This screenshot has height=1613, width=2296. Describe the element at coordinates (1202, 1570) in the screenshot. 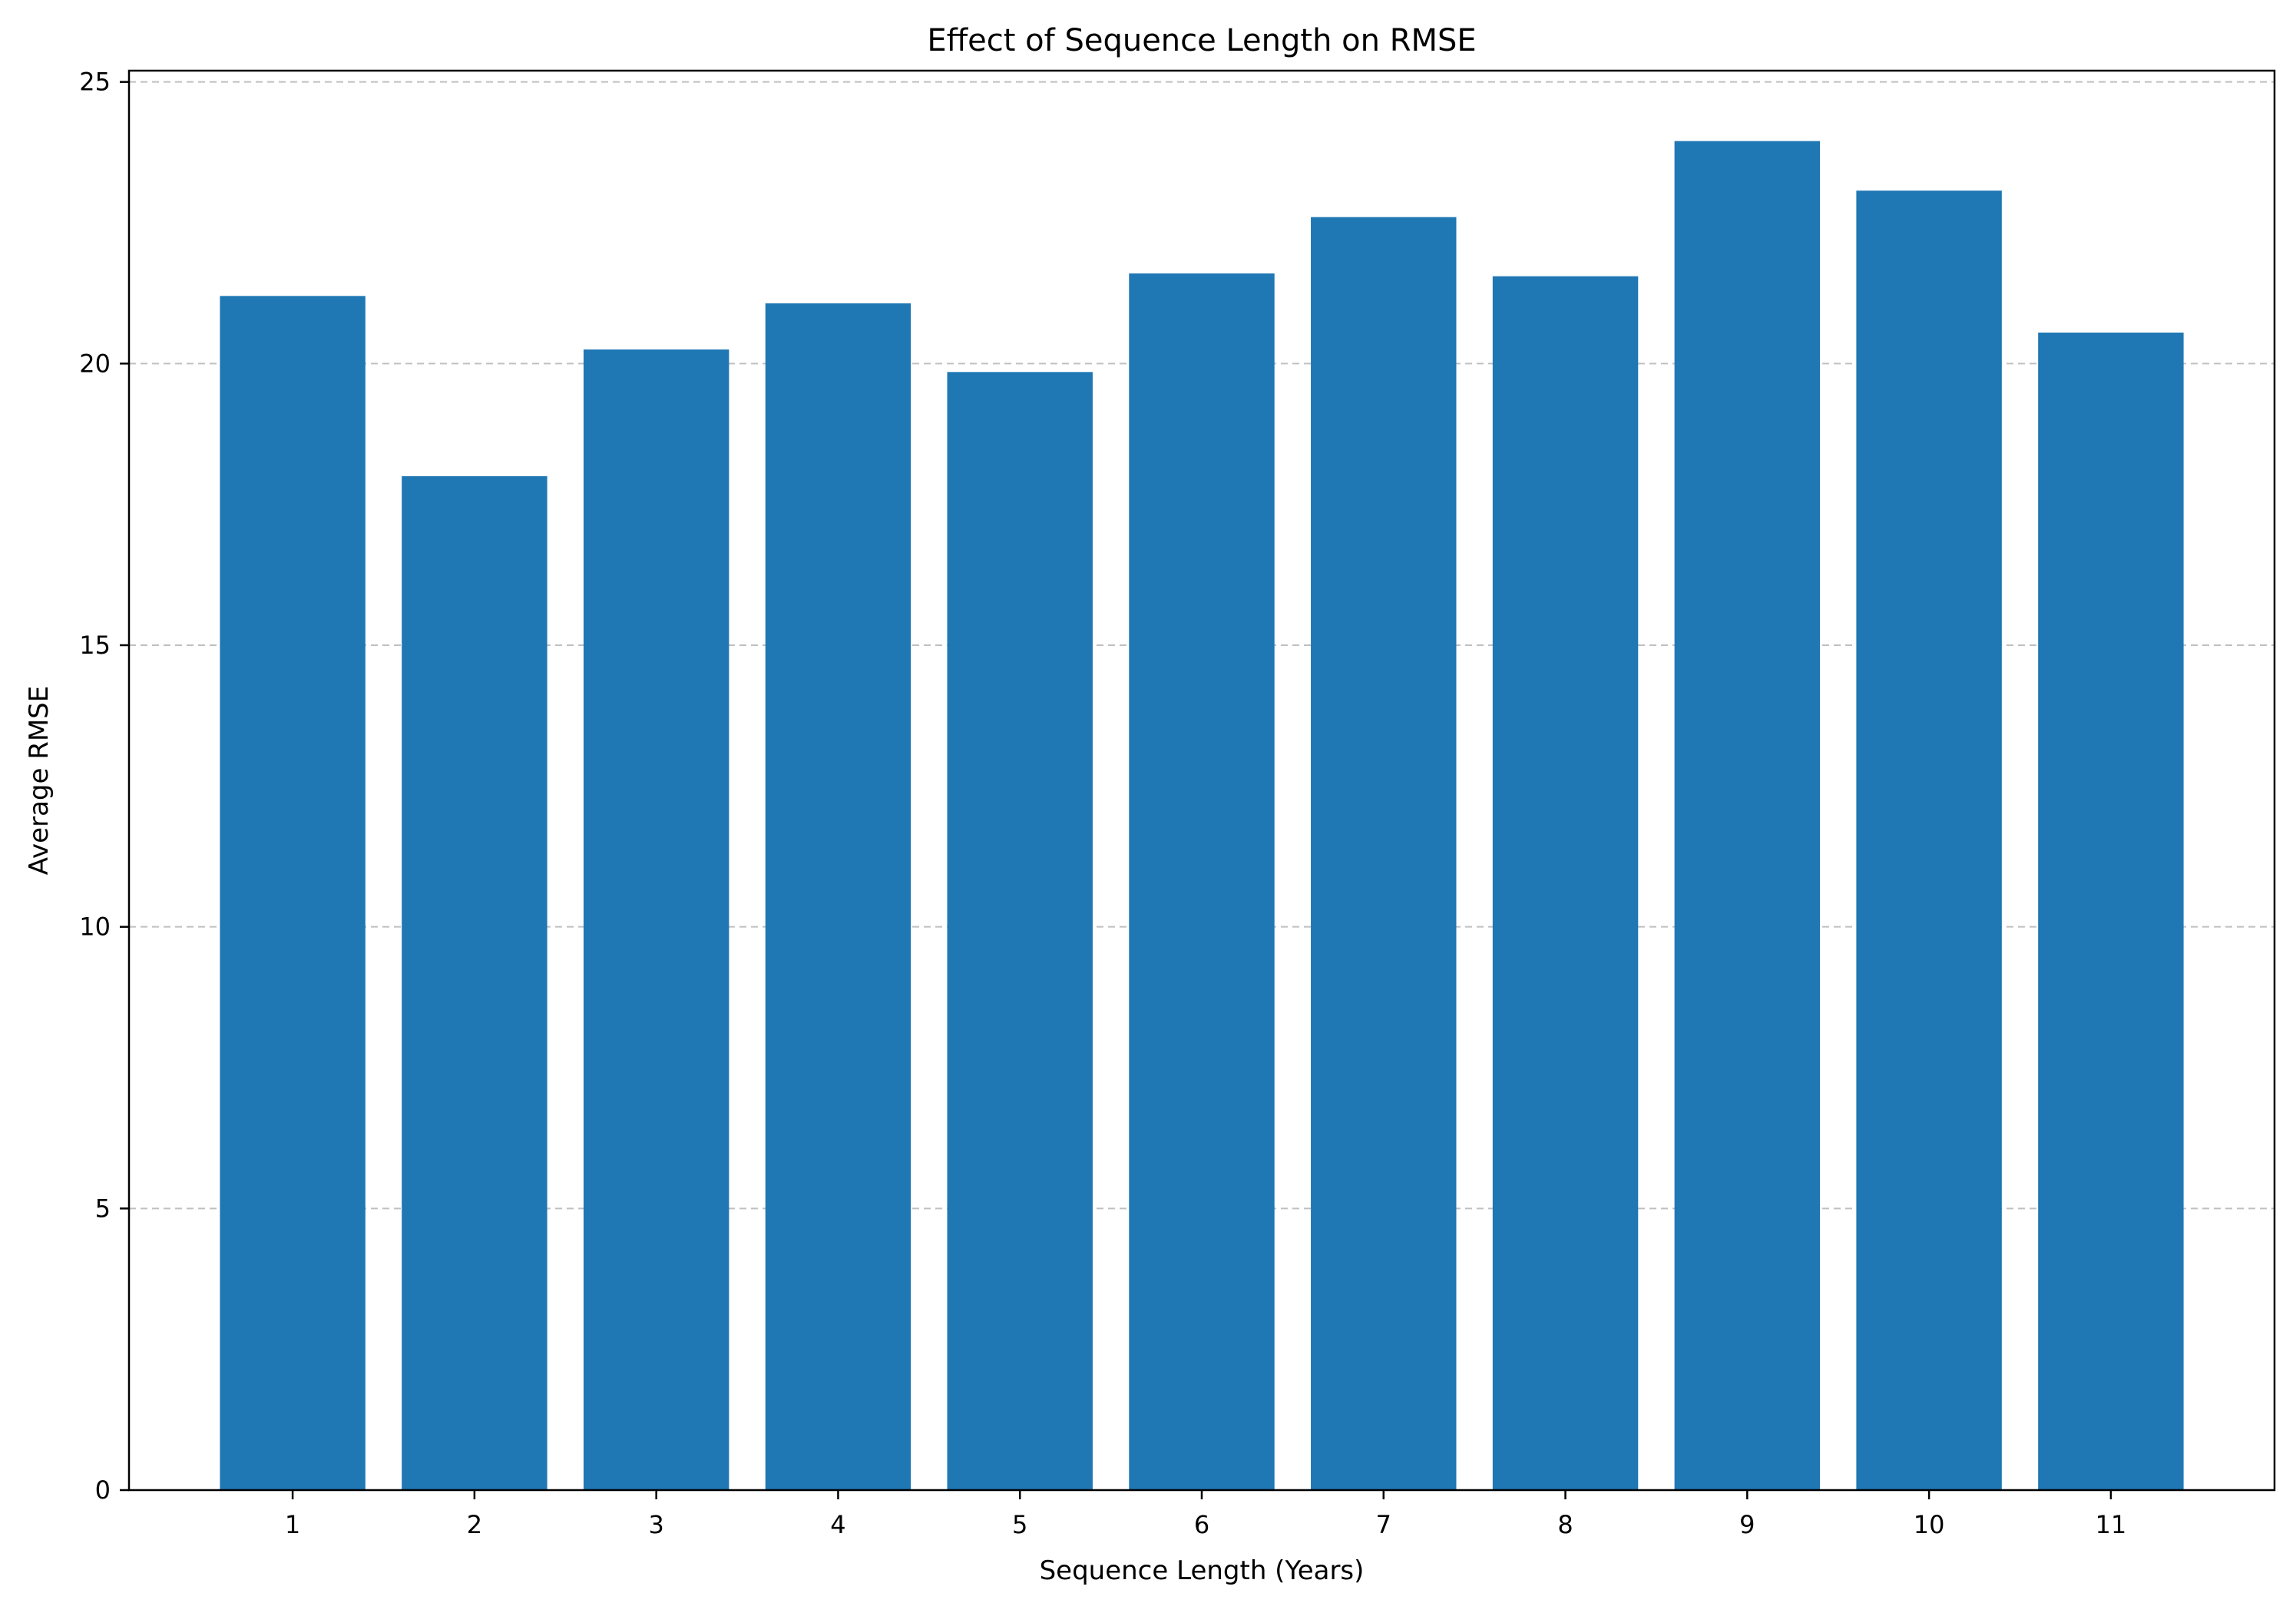

I see `x-axis-label: Sequence Length (Years)` at that location.